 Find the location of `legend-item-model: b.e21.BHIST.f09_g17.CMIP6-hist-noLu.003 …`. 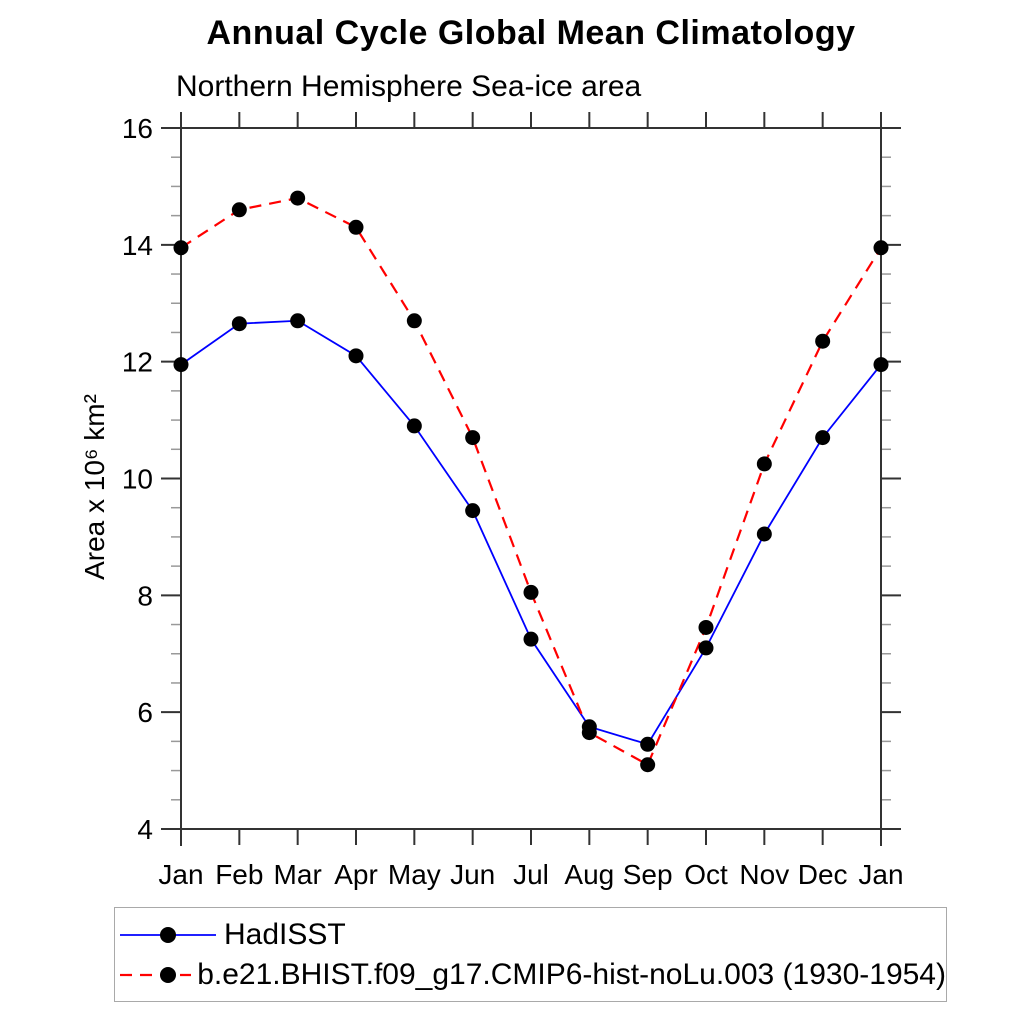

legend-item-model: b.e21.BHIST.f09_g17.CMIP6-hist-noLu.003 … is located at coordinates (532, 975).